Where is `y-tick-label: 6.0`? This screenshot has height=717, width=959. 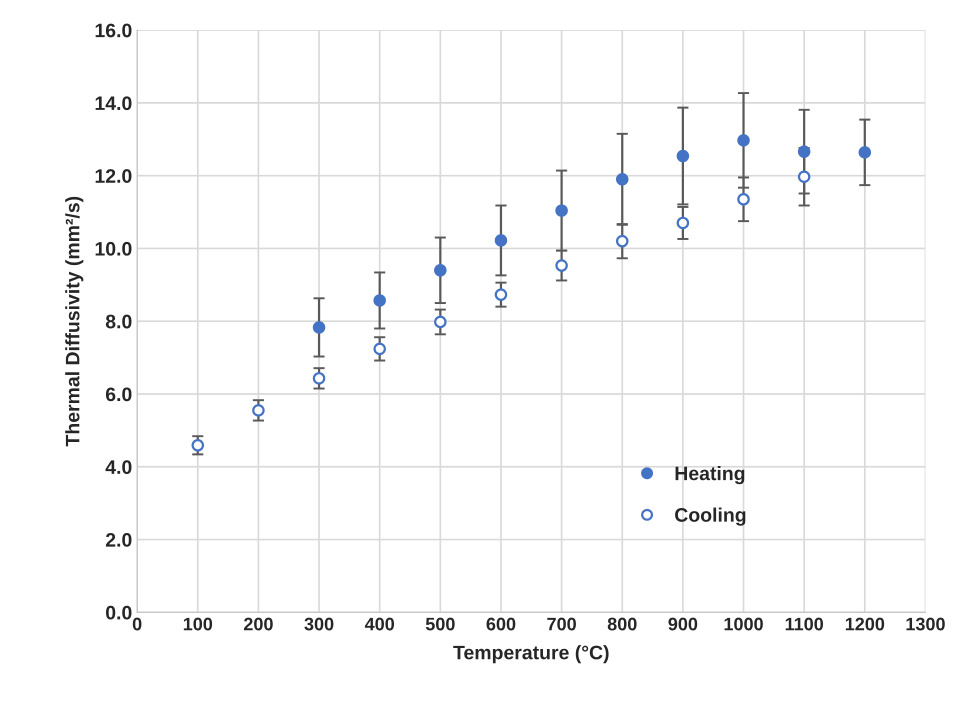
y-tick-label: 6.0 is located at coordinates (119, 394).